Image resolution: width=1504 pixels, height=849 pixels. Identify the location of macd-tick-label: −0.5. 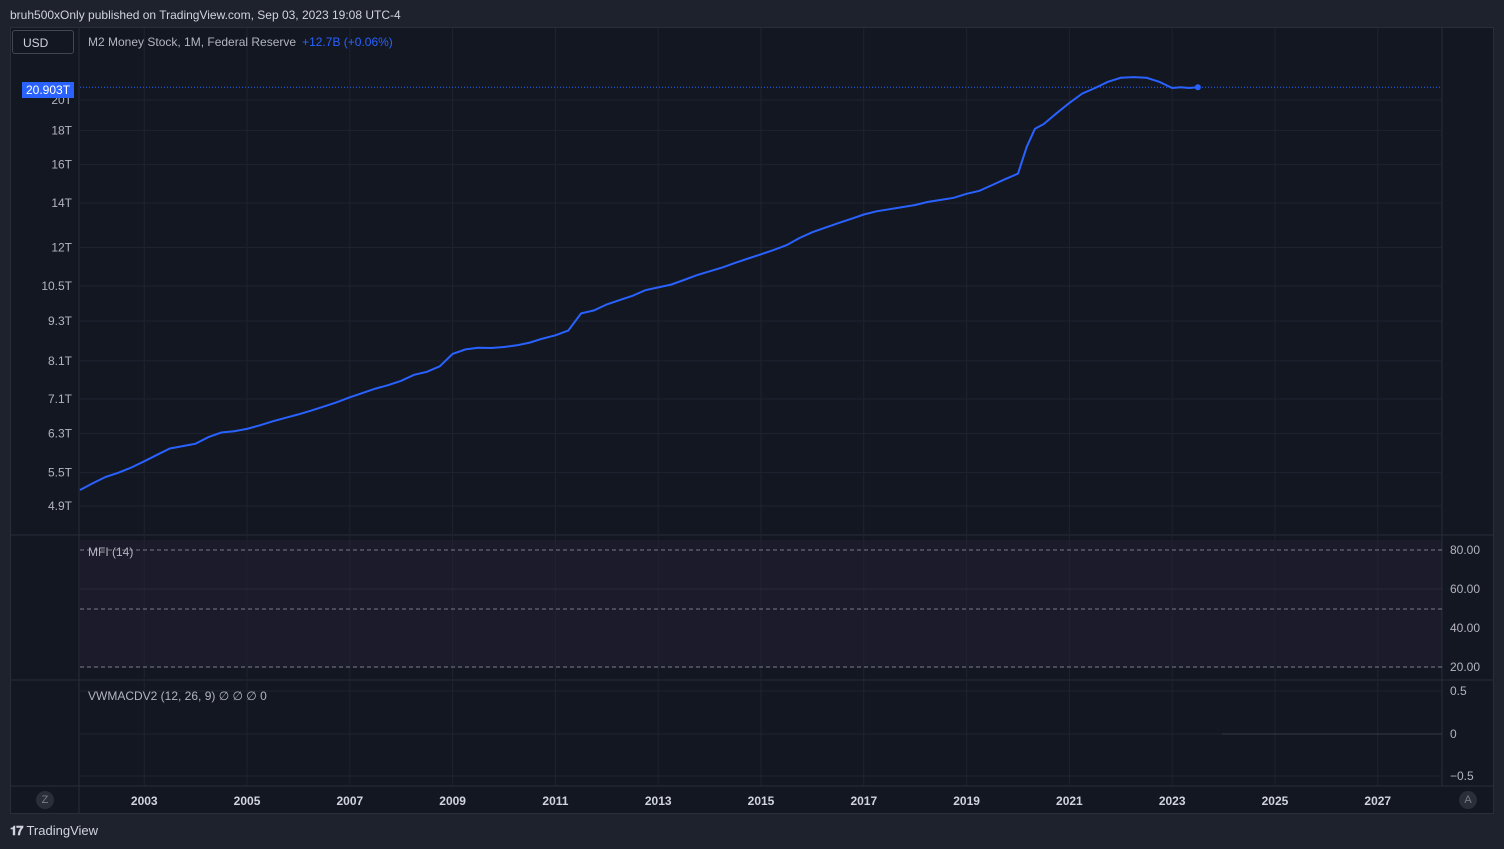
(1462, 776).